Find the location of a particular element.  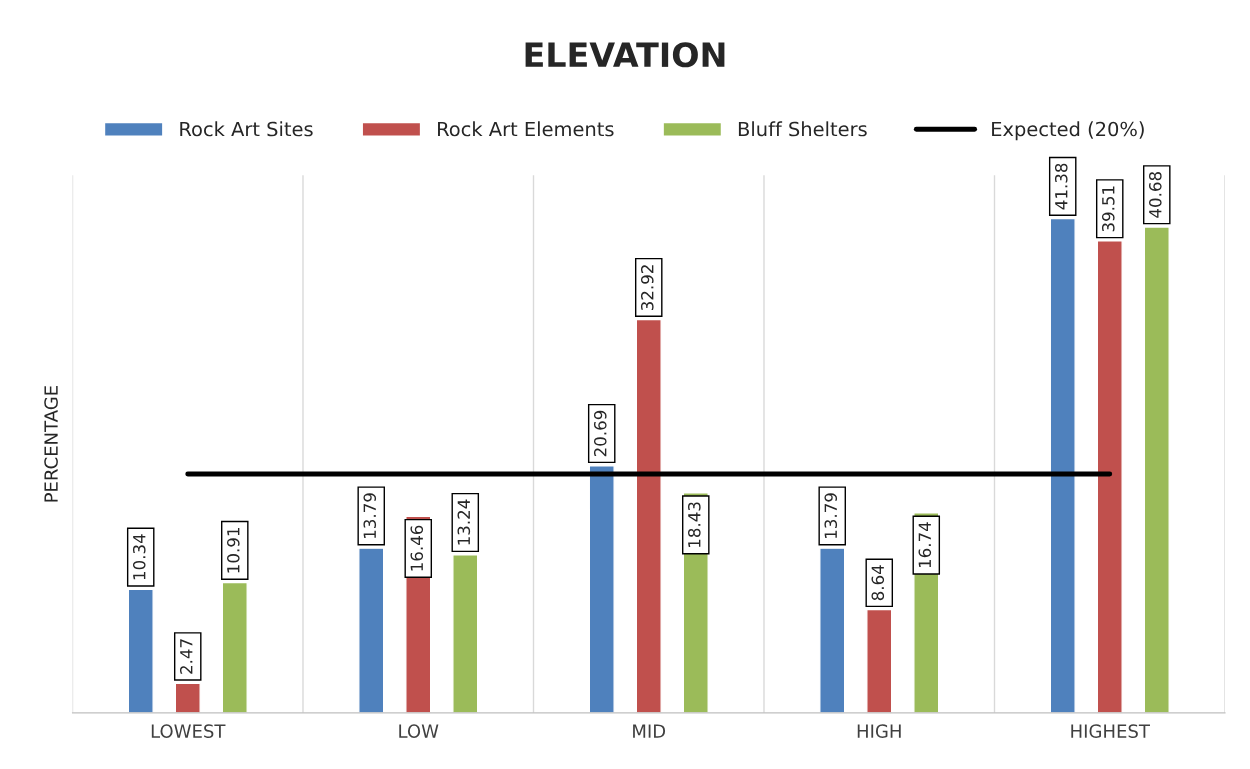

data-label: 41.38 is located at coordinates (1061, 186).